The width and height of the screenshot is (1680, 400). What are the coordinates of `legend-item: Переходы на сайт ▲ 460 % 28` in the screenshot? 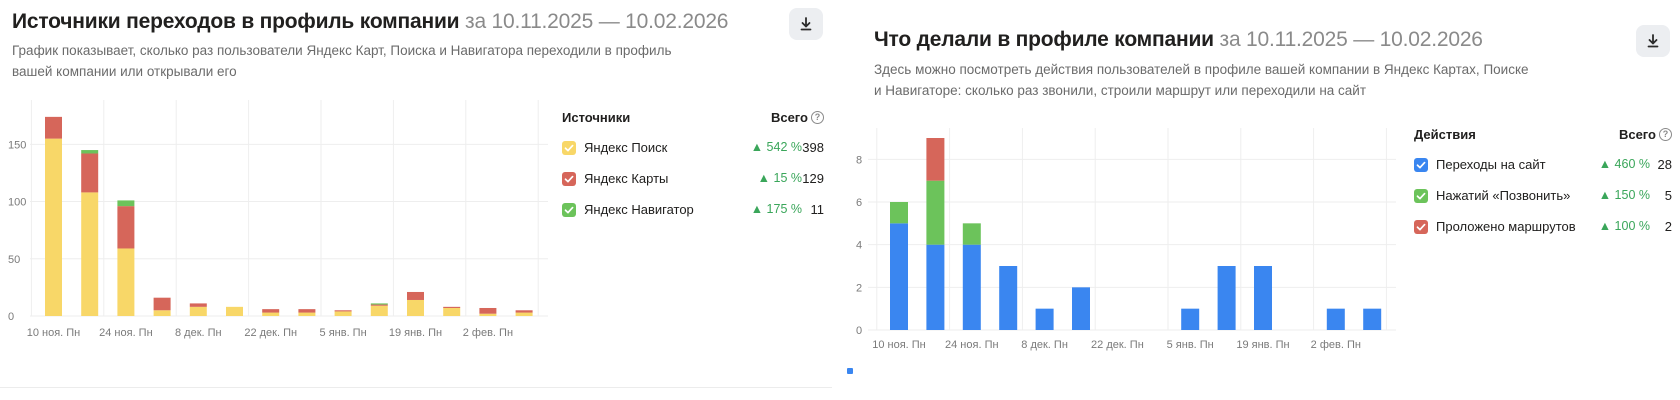 It's located at (1543, 165).